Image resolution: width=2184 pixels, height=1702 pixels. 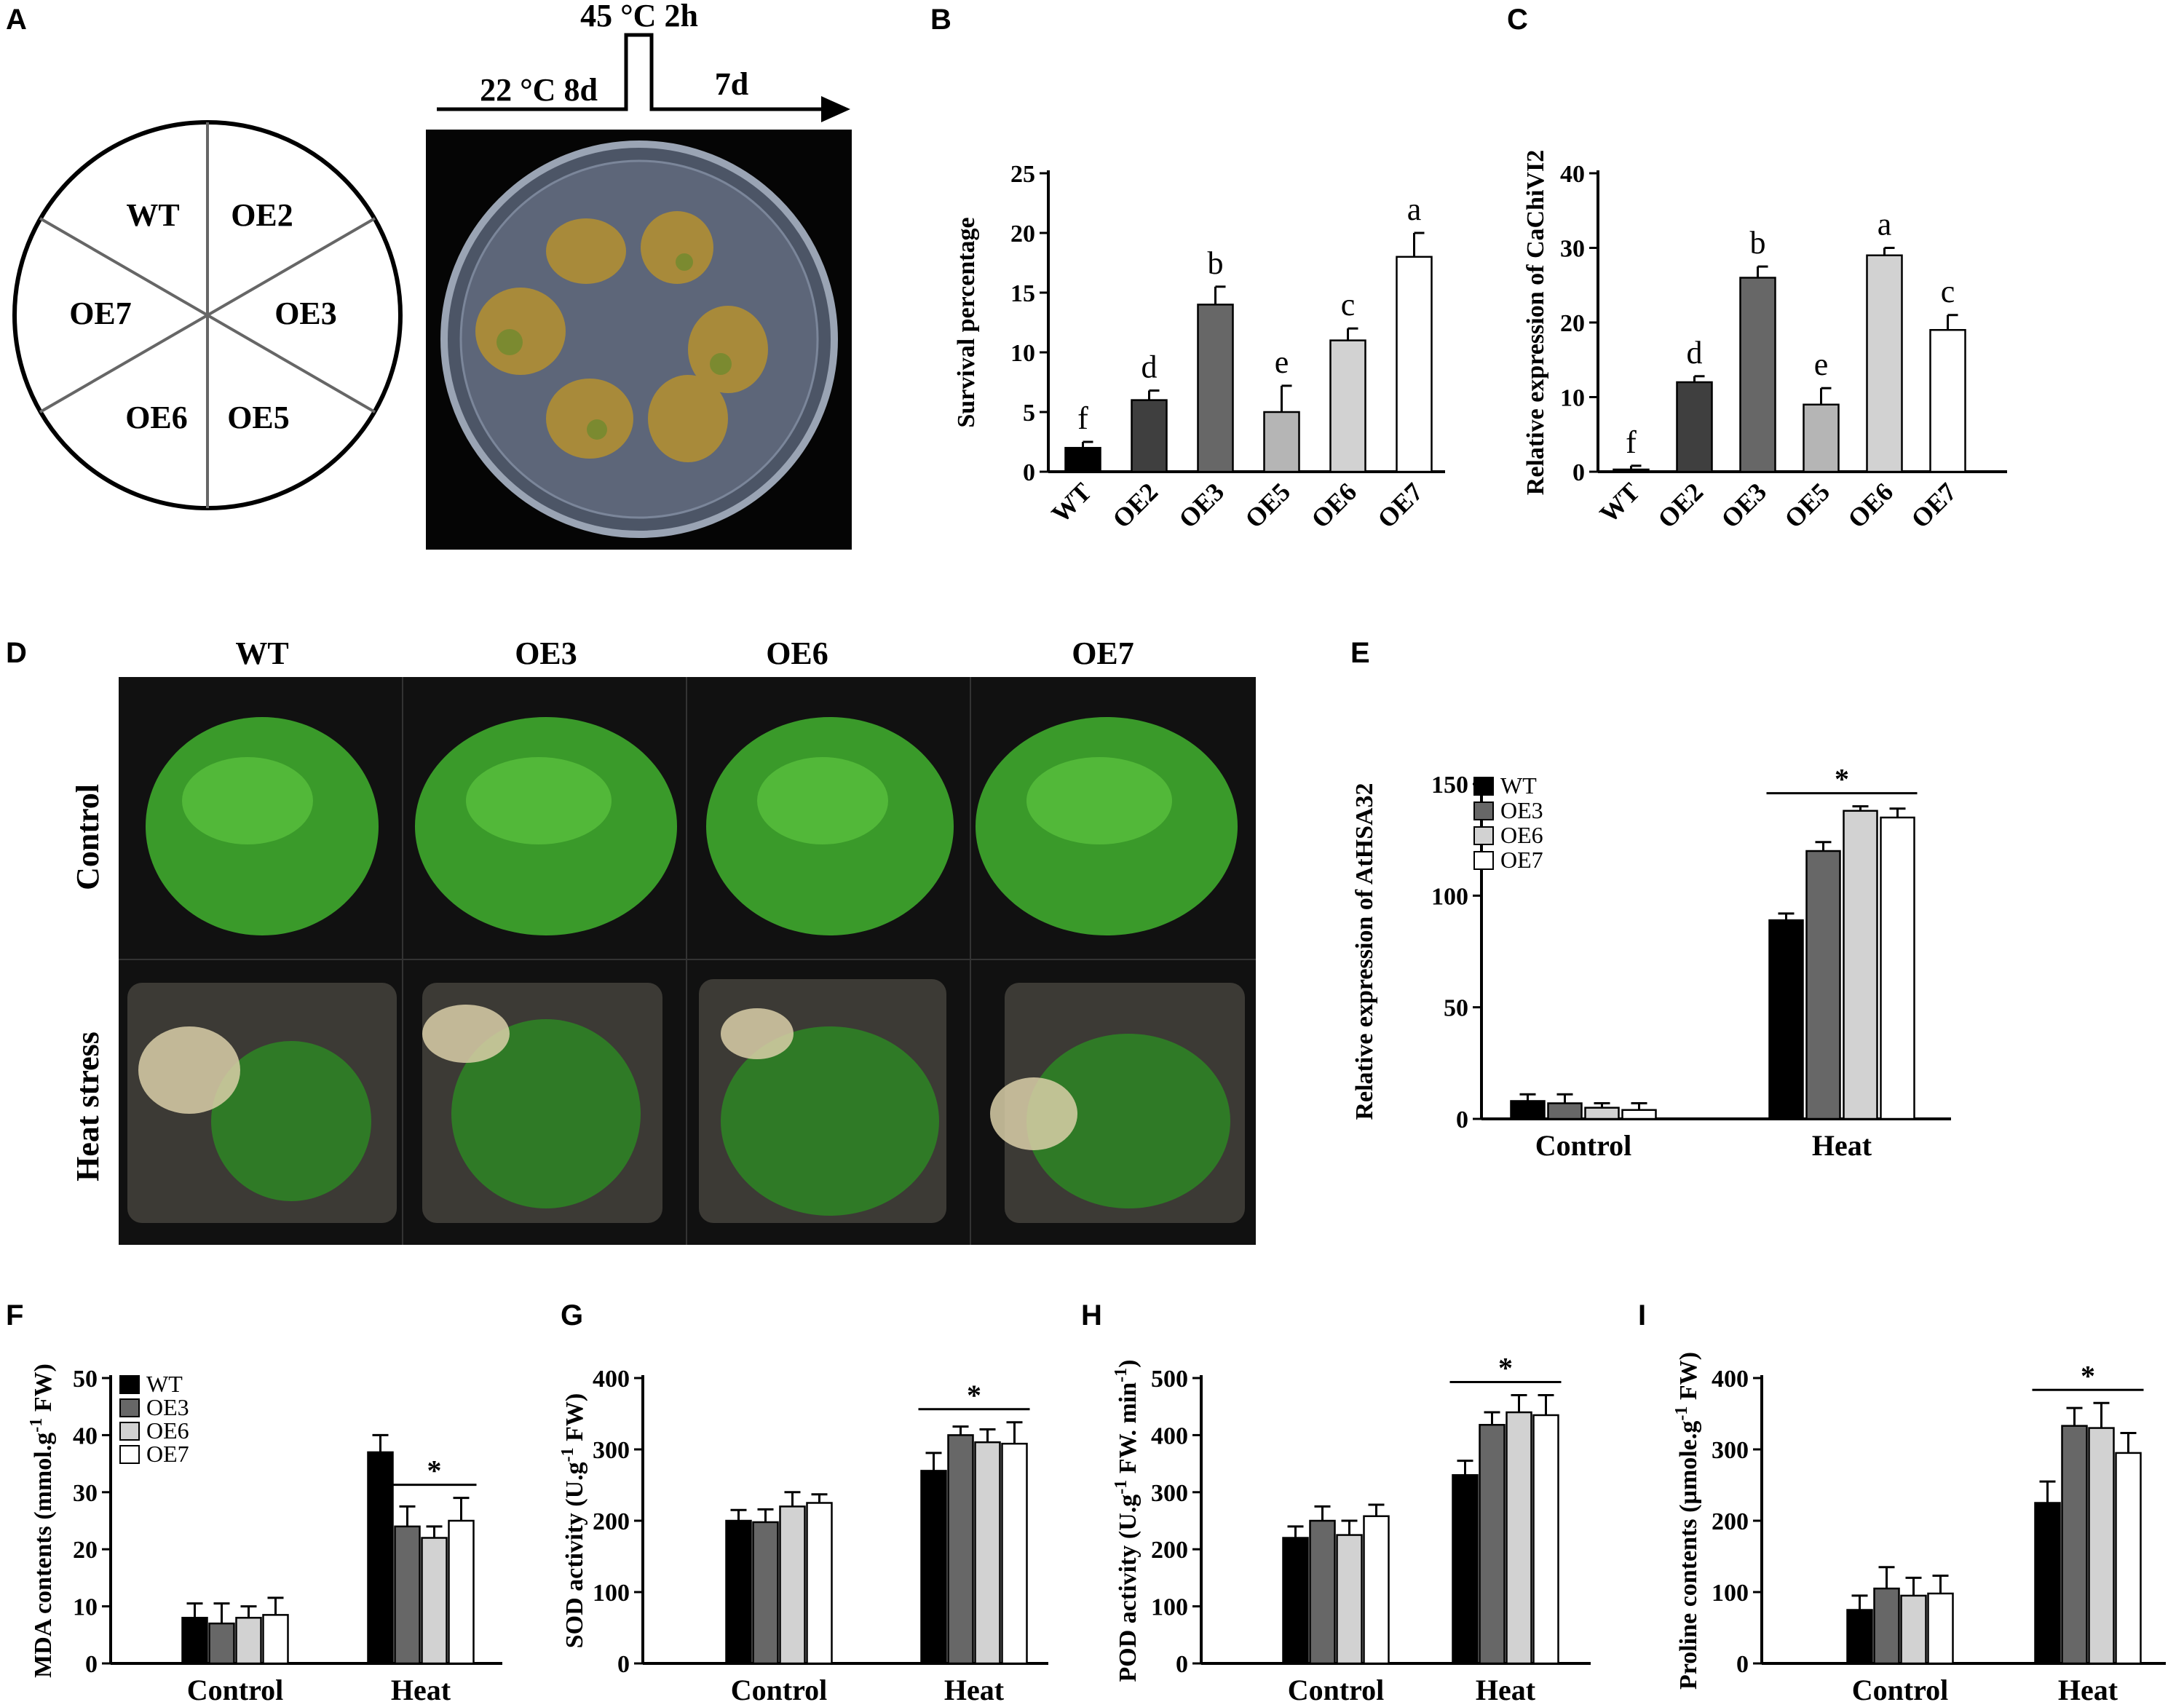 What do you see at coordinates (797, 653) in the screenshot?
I see `photo-col-oe6: OE6` at bounding box center [797, 653].